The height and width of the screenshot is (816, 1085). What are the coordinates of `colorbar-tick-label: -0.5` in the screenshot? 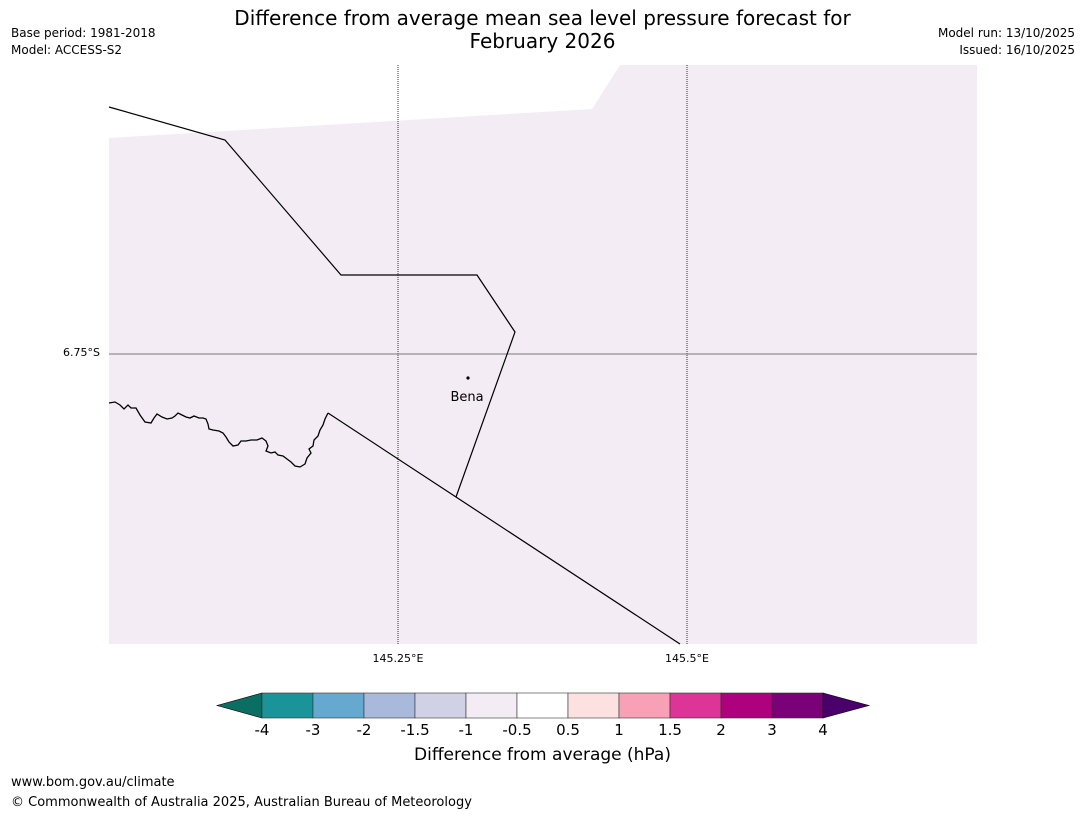 It's located at (517, 730).